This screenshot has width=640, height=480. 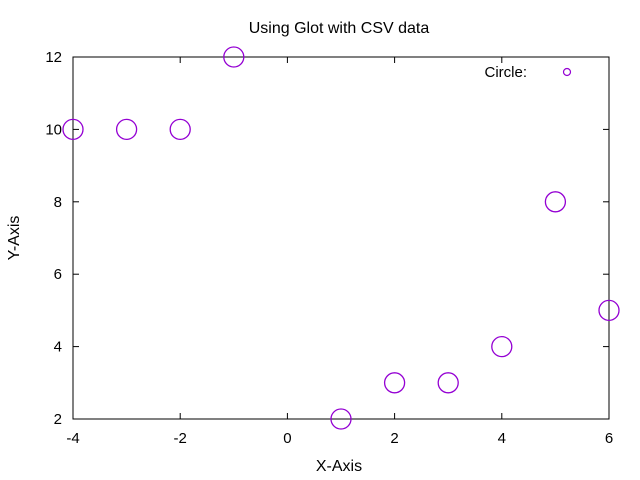 What do you see at coordinates (502, 438) in the screenshot?
I see `x-tick-label: 4` at bounding box center [502, 438].